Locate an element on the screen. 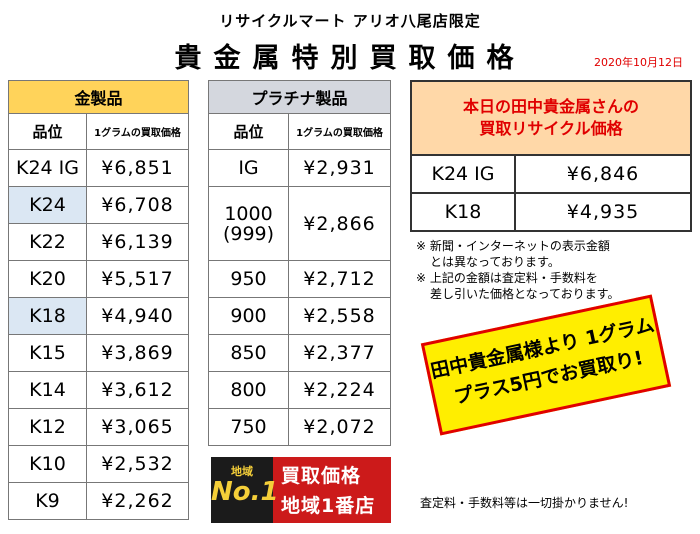  platinum-caption: プラチナ製品 is located at coordinates (299, 97).